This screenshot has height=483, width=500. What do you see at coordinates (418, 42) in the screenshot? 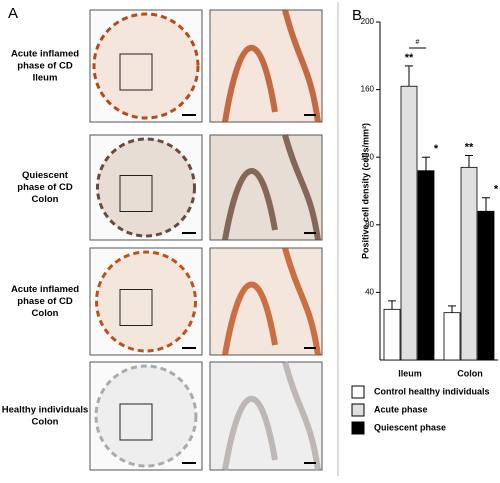
I see `annotation: #` at bounding box center [418, 42].